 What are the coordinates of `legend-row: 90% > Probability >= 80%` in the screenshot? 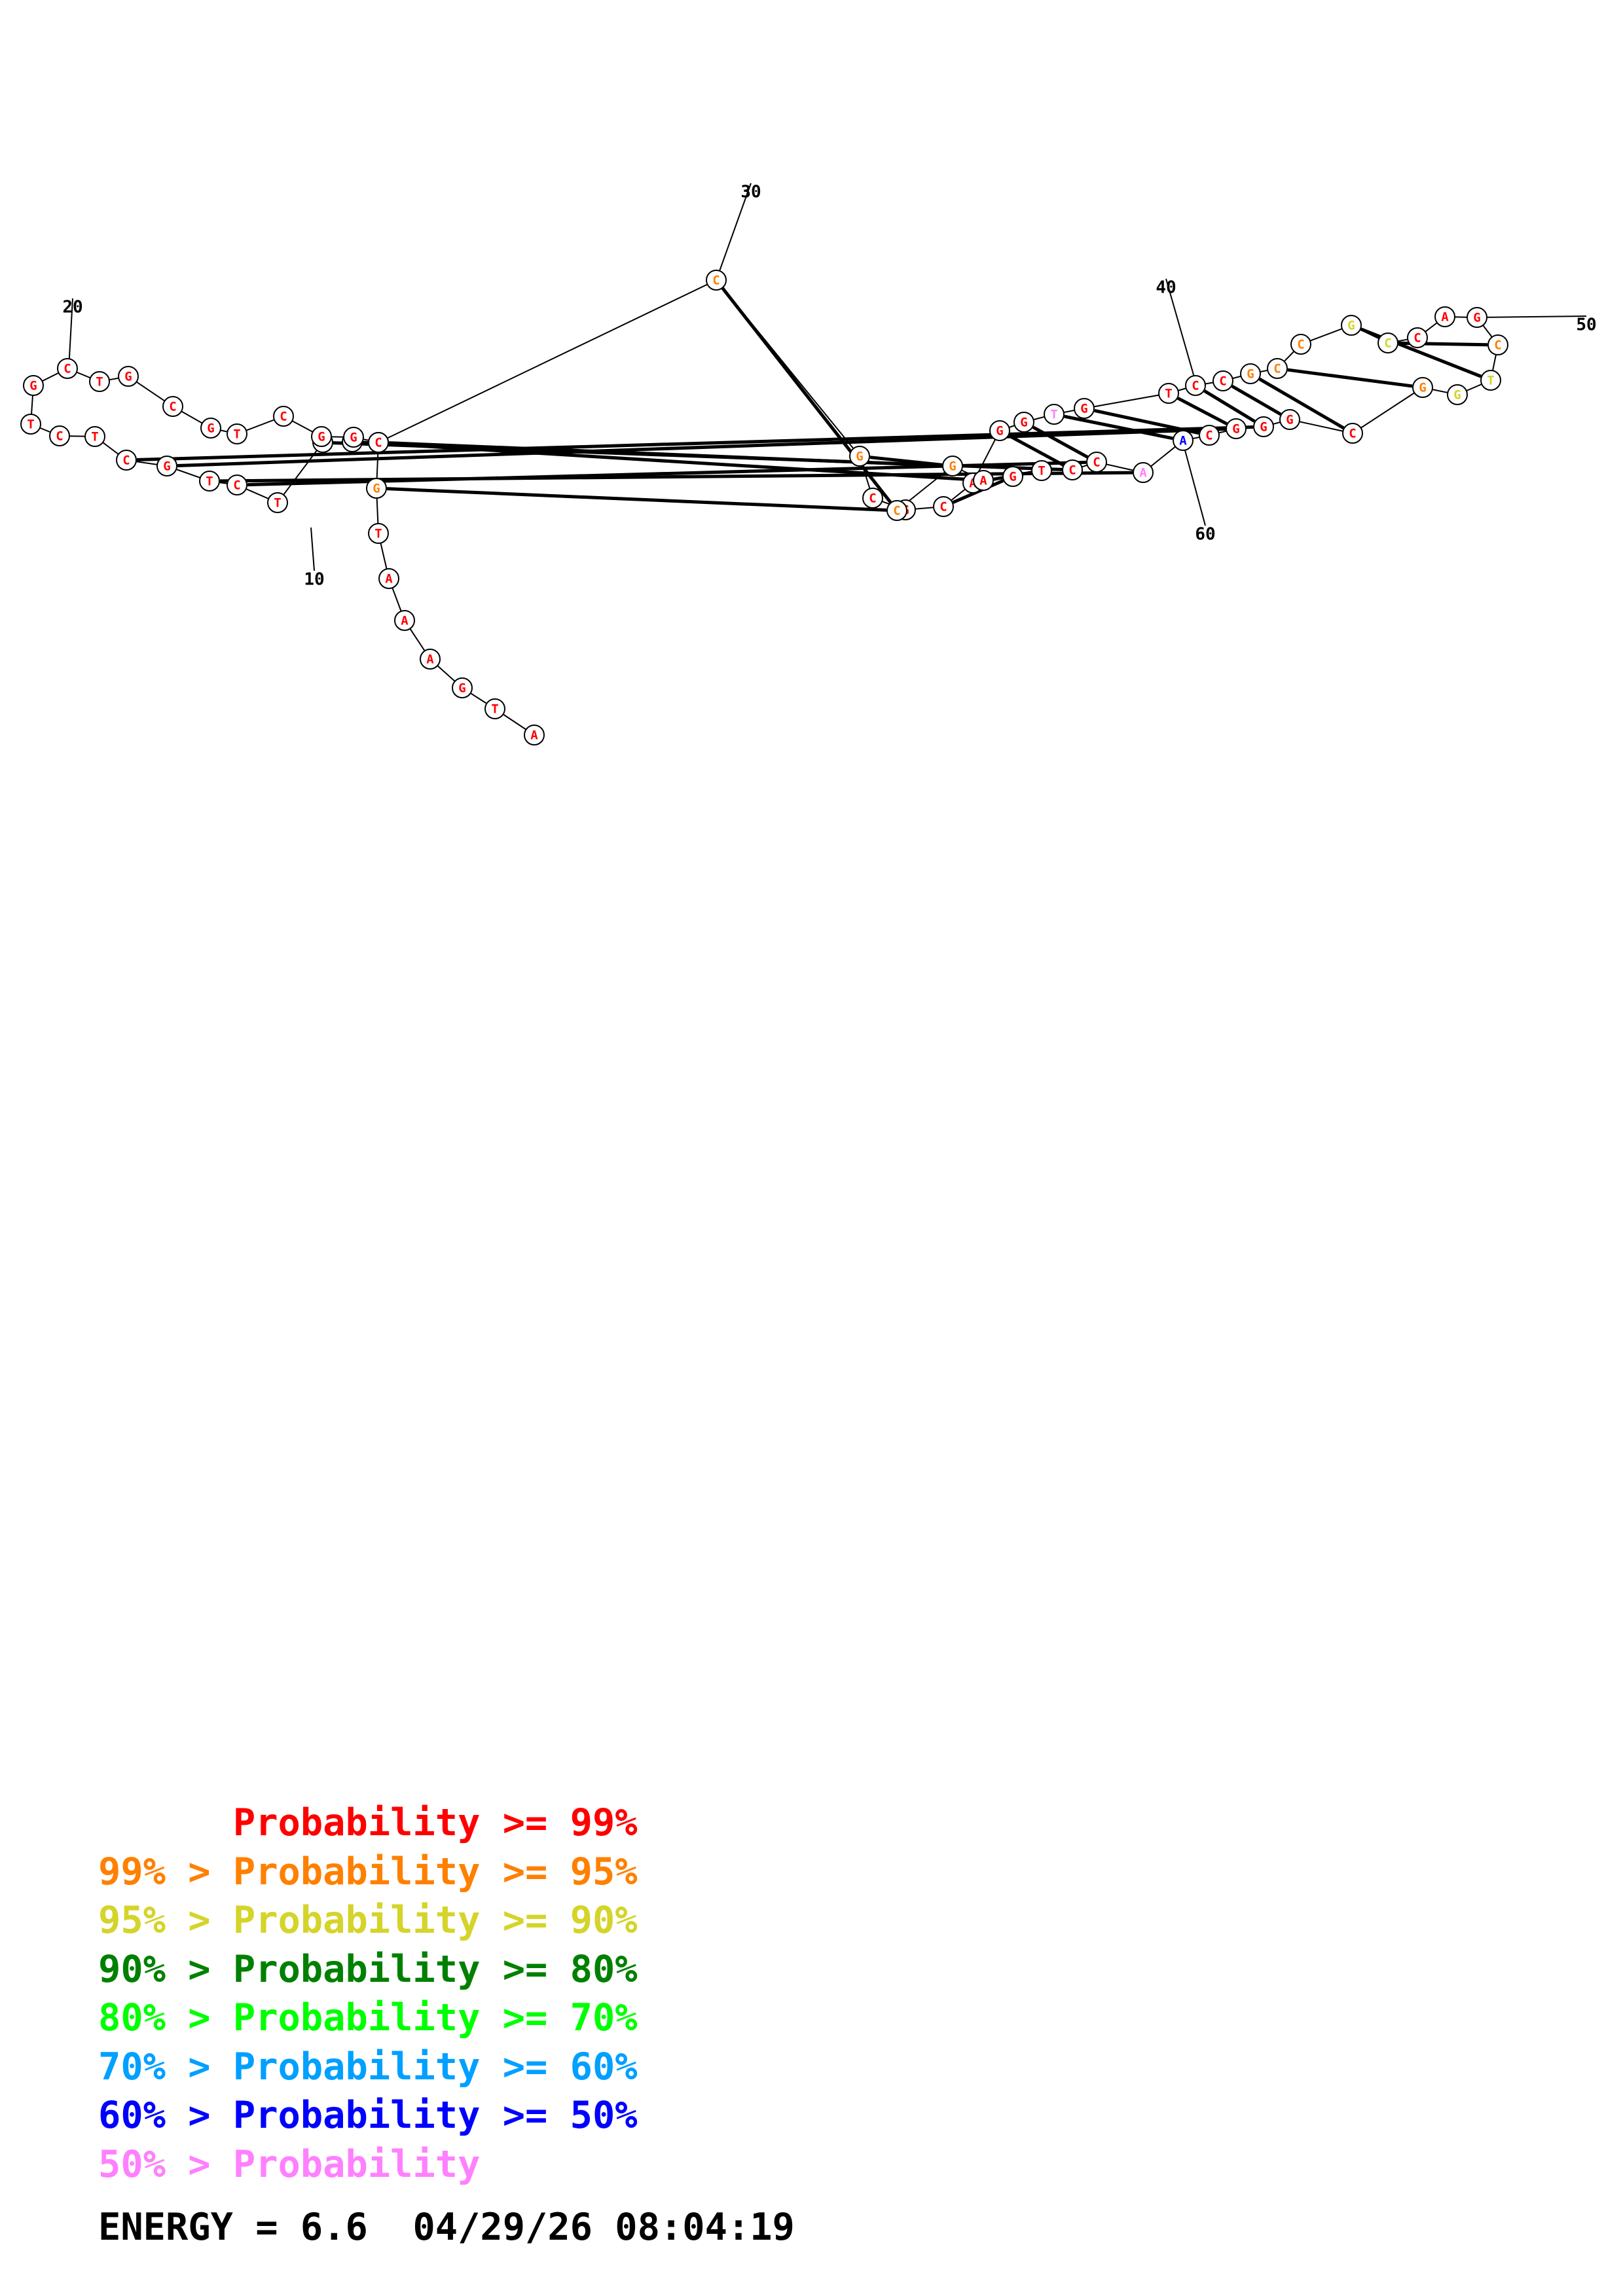 It's located at (368, 1969).